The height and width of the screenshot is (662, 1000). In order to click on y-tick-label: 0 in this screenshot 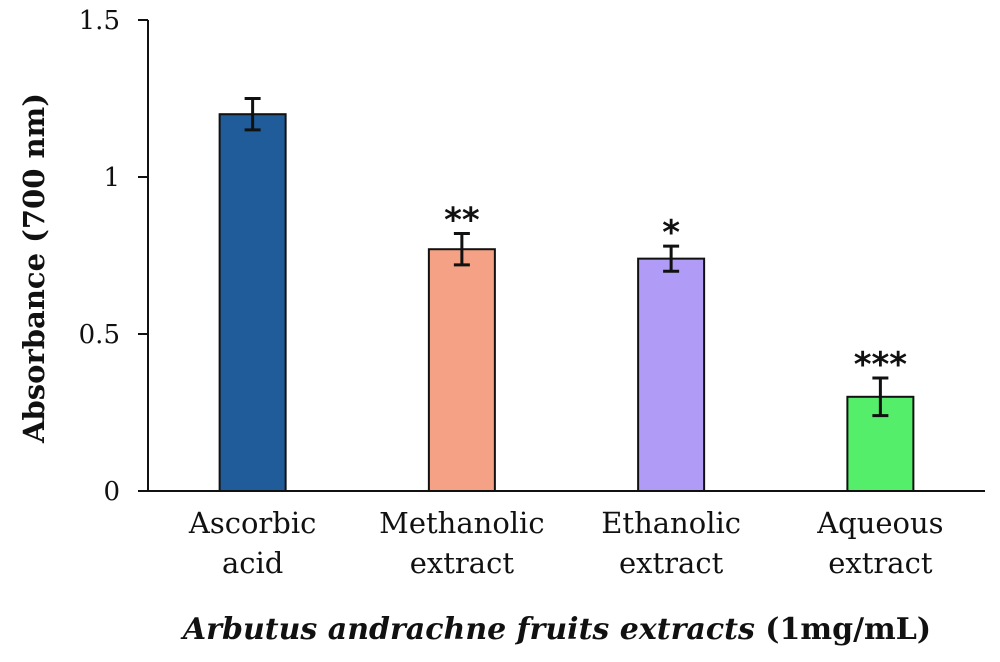, I will do `click(111, 492)`.